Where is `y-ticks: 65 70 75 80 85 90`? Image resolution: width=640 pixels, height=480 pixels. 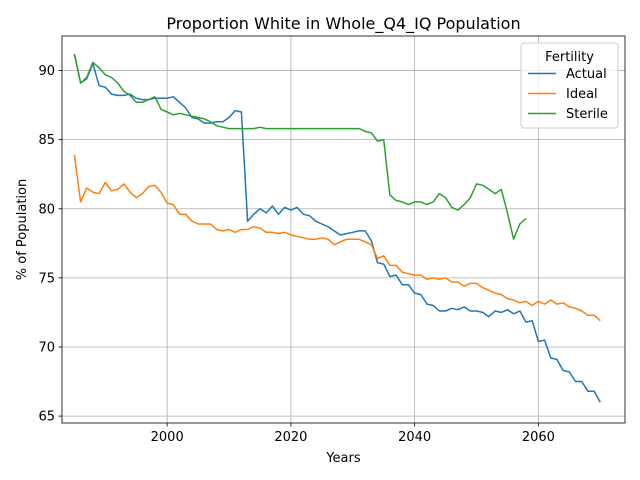 y-ticks: 65 70 75 80 85 90 is located at coordinates (50, 244).